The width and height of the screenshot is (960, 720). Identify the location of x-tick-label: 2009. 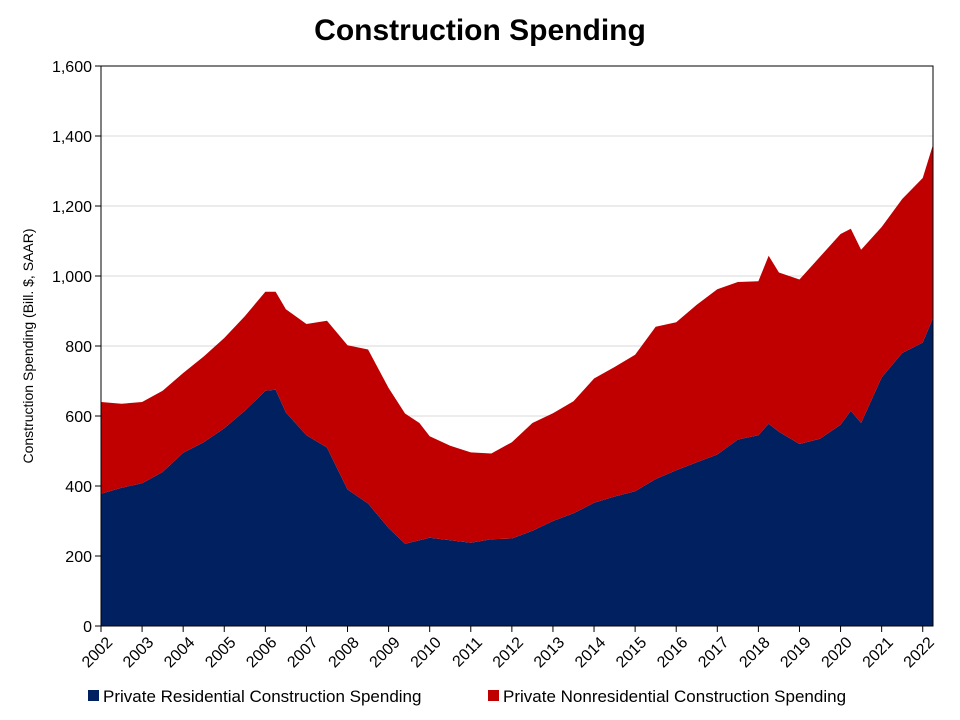
(385, 652).